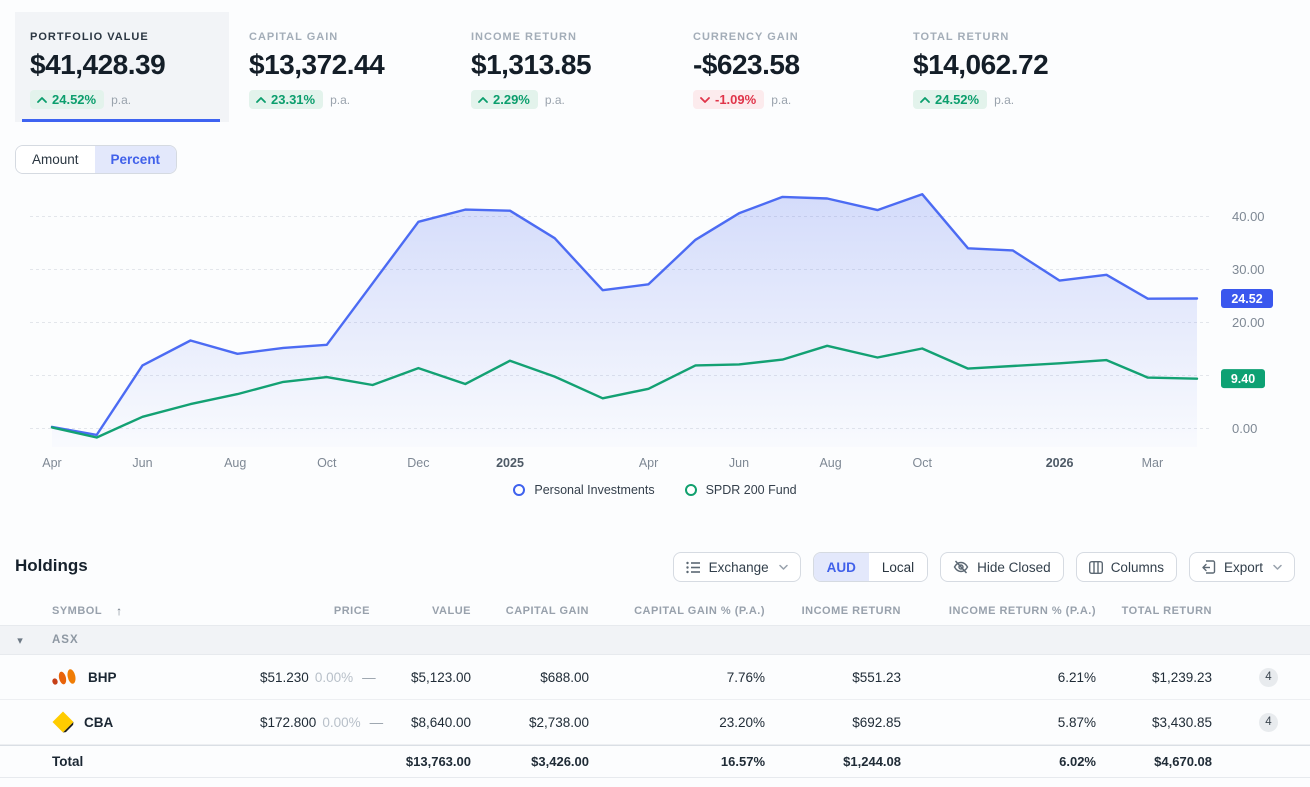 This screenshot has width=1310, height=787. I want to click on total-return-cell: $1,239.23, so click(1181, 677).